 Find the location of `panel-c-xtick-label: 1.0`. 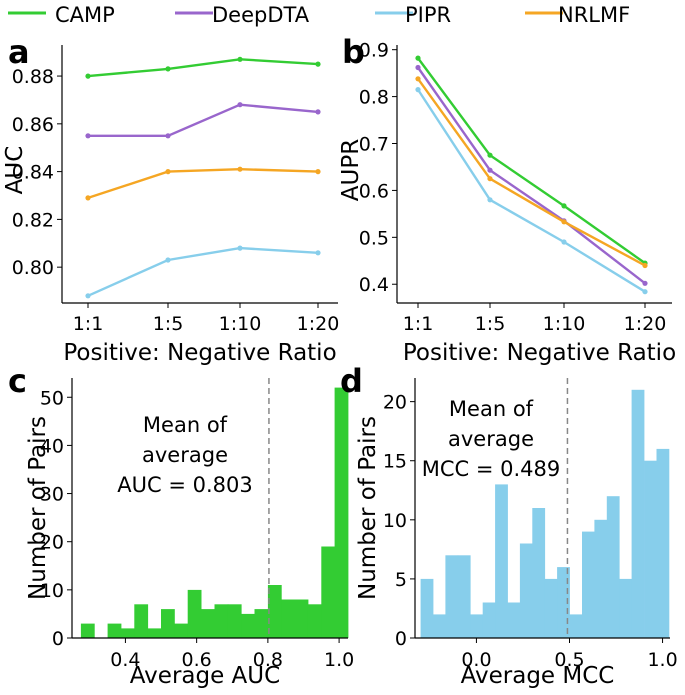

panel-c-xtick-label: 1.0 is located at coordinates (339, 660).